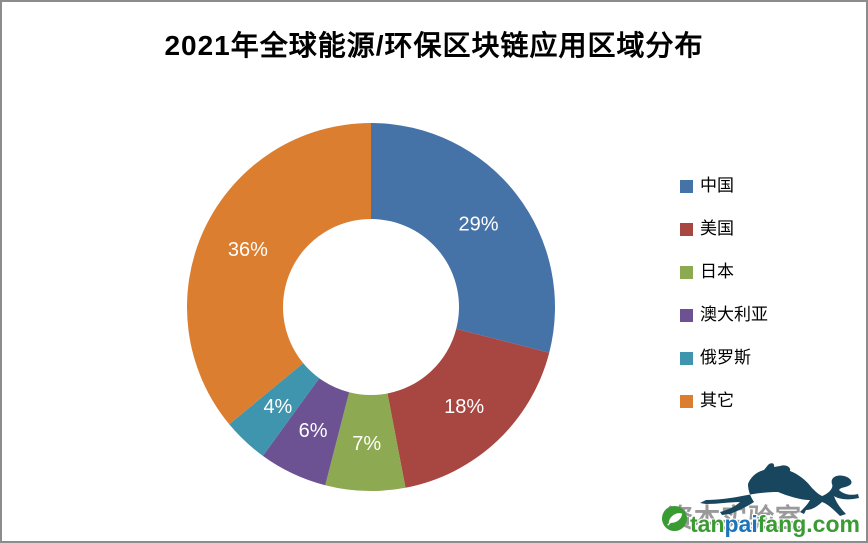  What do you see at coordinates (277, 407) in the screenshot?
I see `slice-data-label: 4%` at bounding box center [277, 407].